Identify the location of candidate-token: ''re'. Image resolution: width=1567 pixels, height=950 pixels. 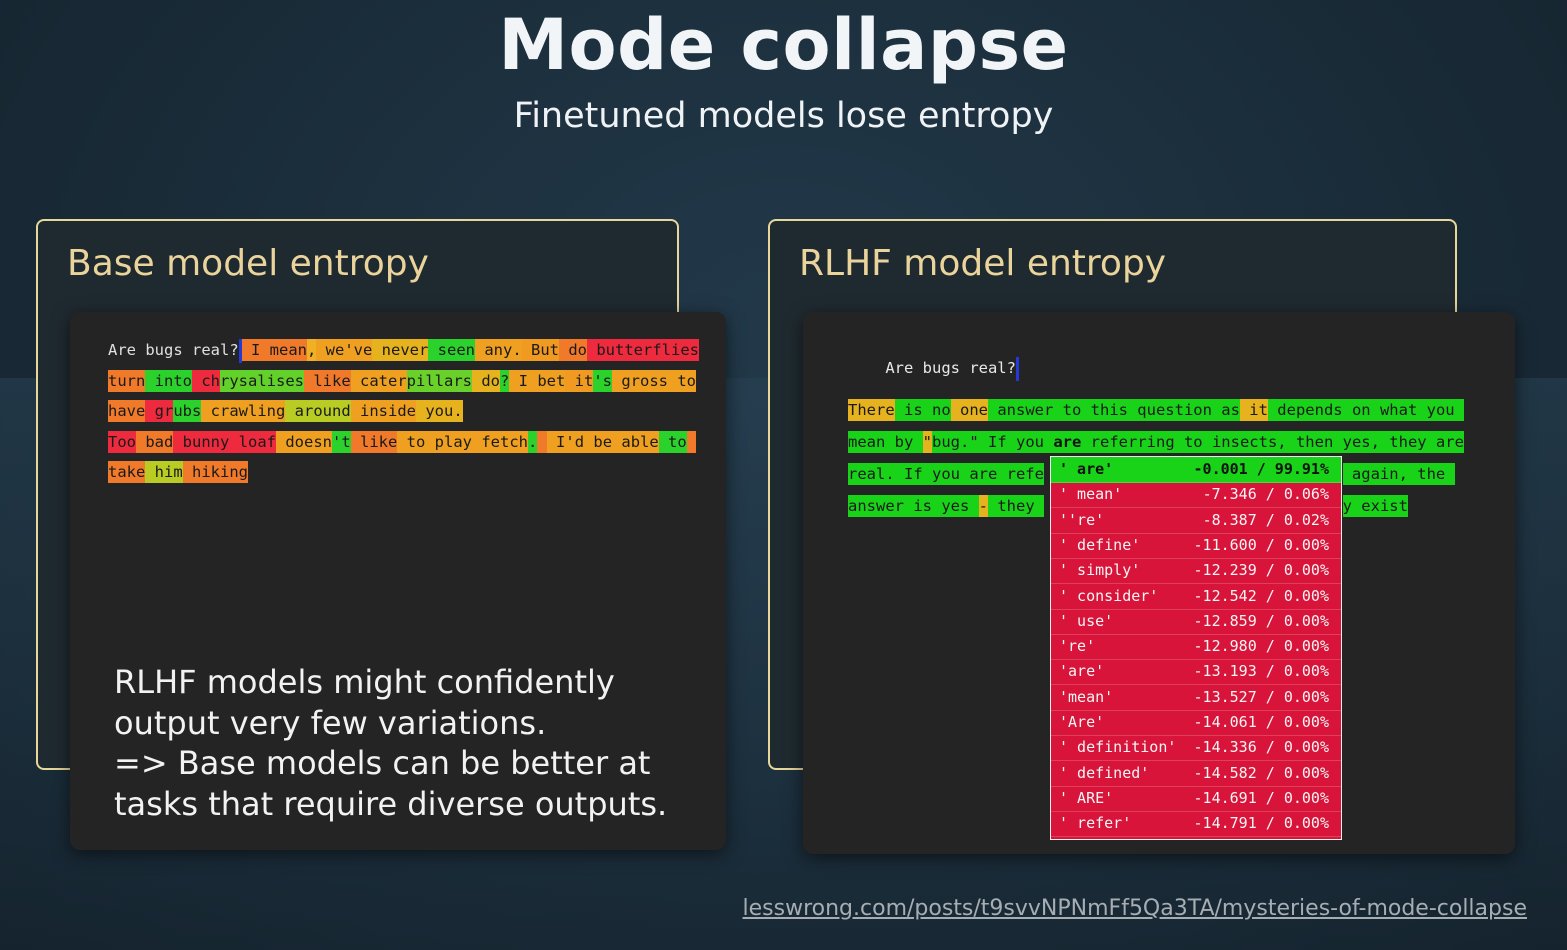
(1082, 519).